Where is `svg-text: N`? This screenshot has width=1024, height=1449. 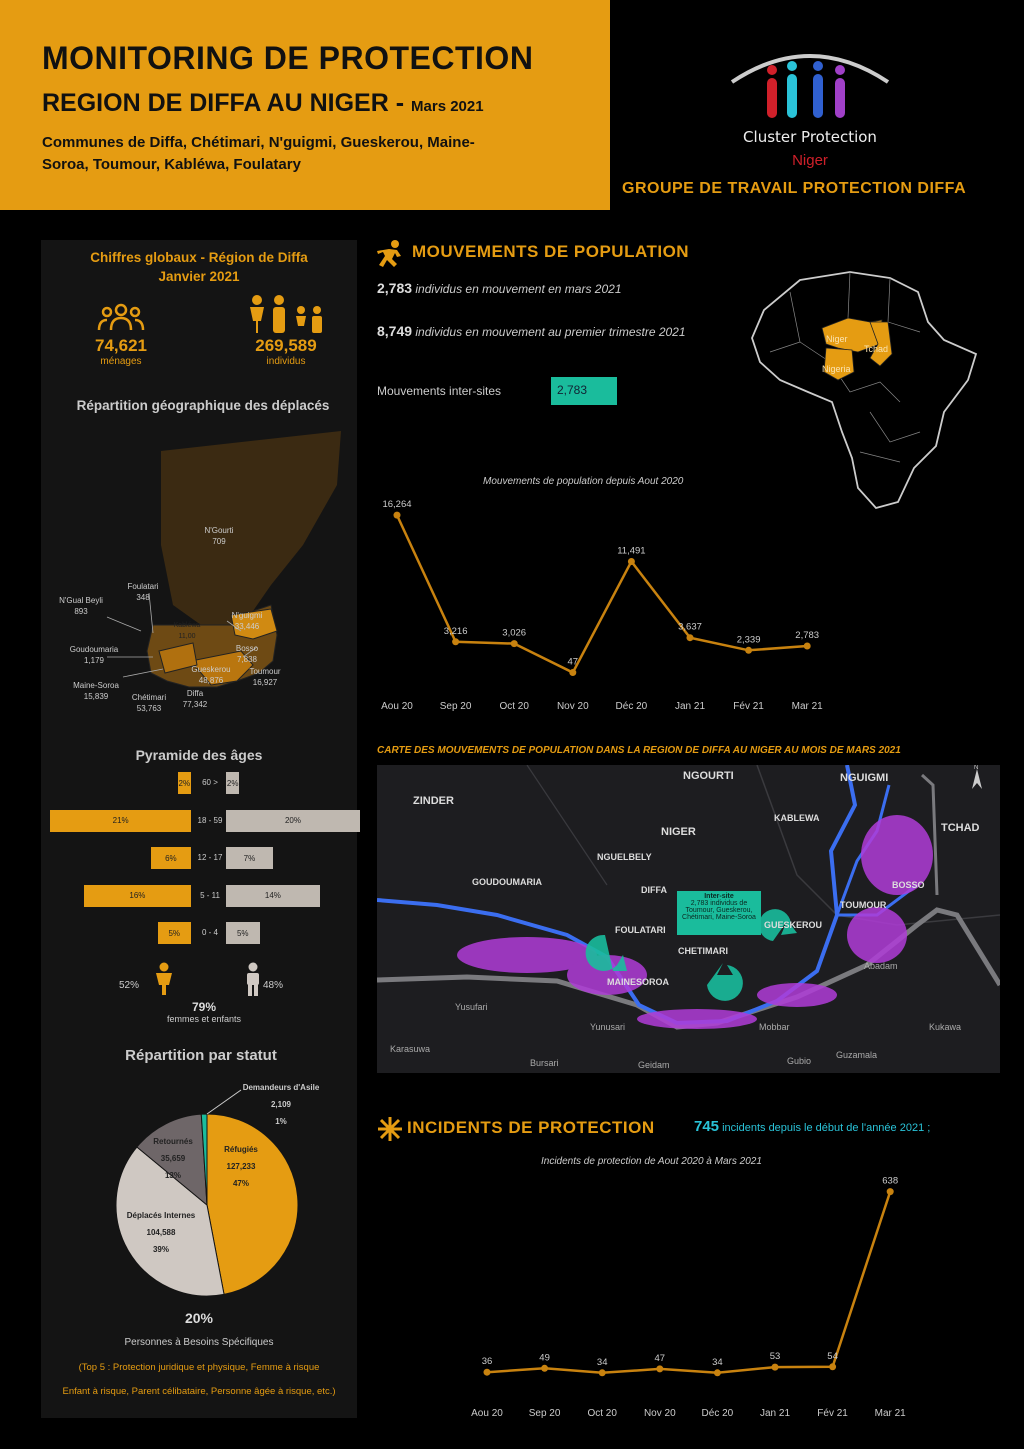 svg-text: N is located at coordinates (976, 768).